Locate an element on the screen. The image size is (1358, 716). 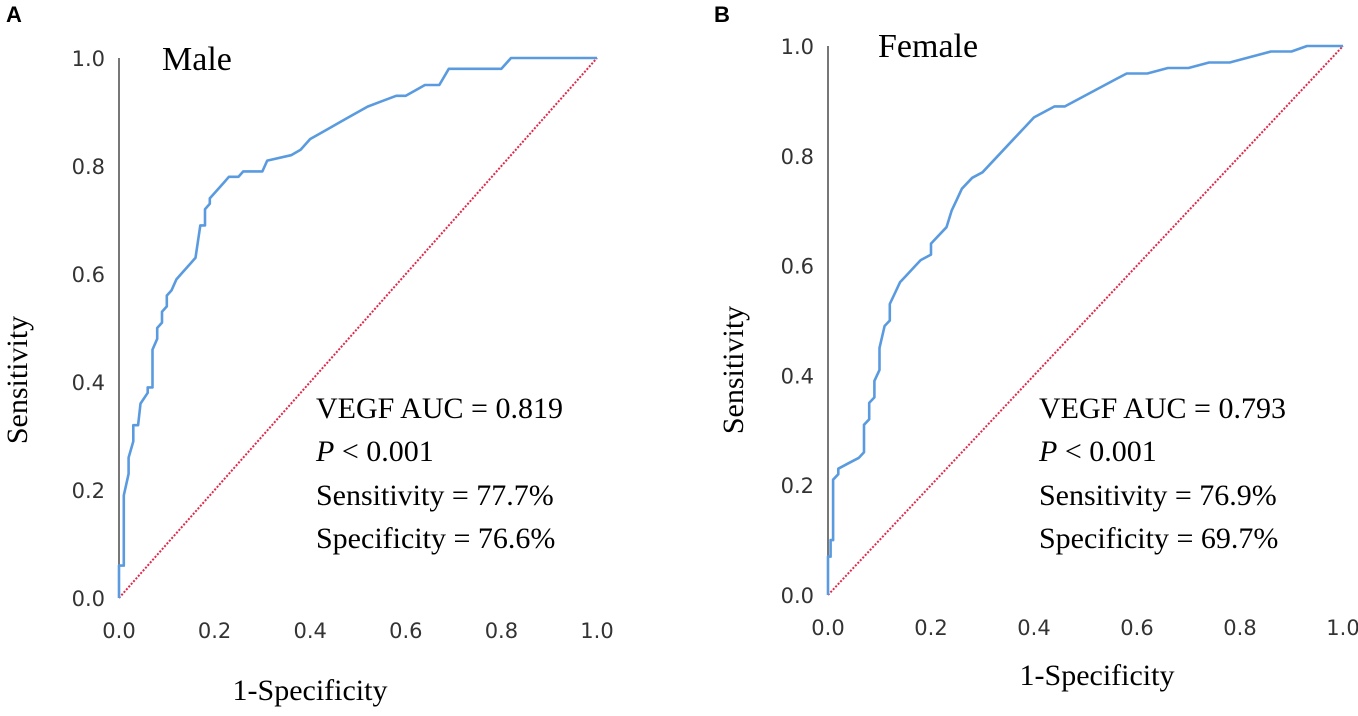
panel-b-p-value: < 0.001 is located at coordinates (1106, 451).